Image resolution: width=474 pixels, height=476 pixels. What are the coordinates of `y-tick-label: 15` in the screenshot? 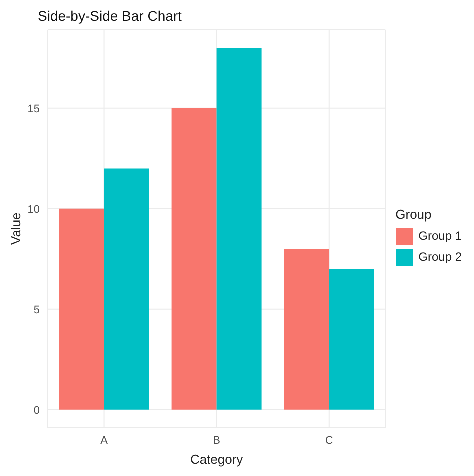 It's located at (34, 109).